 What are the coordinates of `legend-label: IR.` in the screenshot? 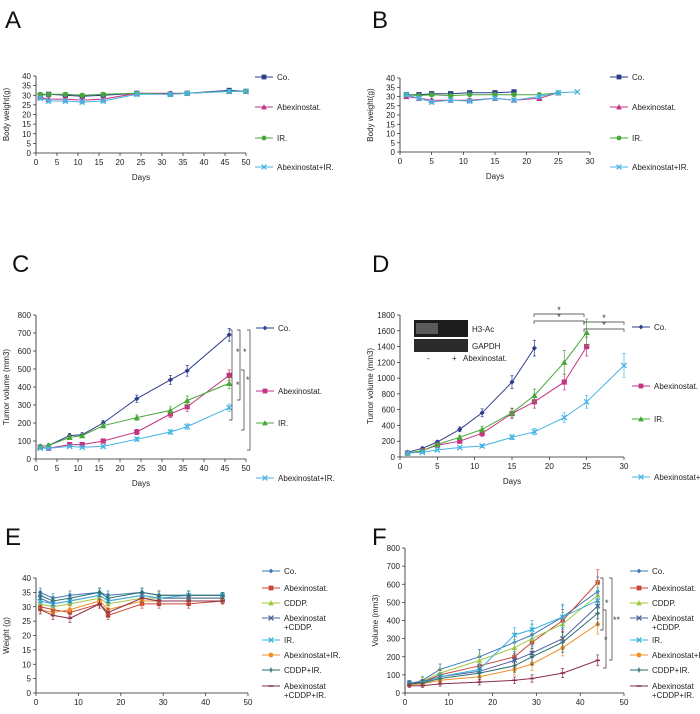 It's located at (283, 423).